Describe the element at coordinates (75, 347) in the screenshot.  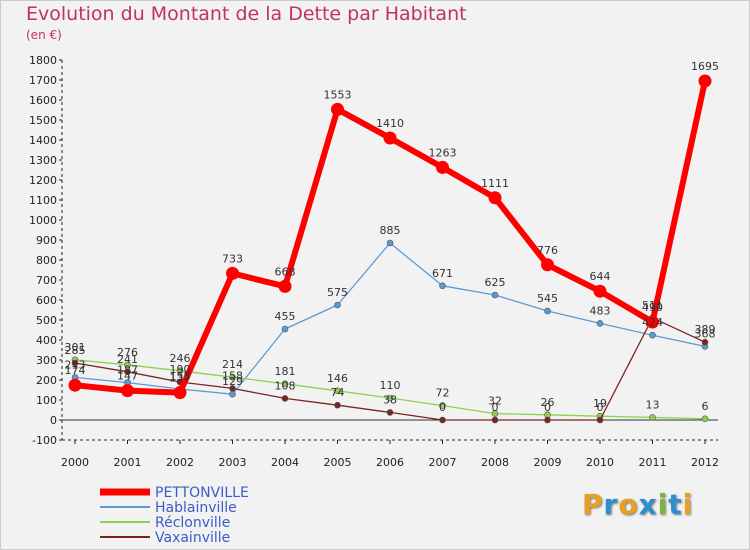
I see `data-label-r-clonville: 301` at that location.